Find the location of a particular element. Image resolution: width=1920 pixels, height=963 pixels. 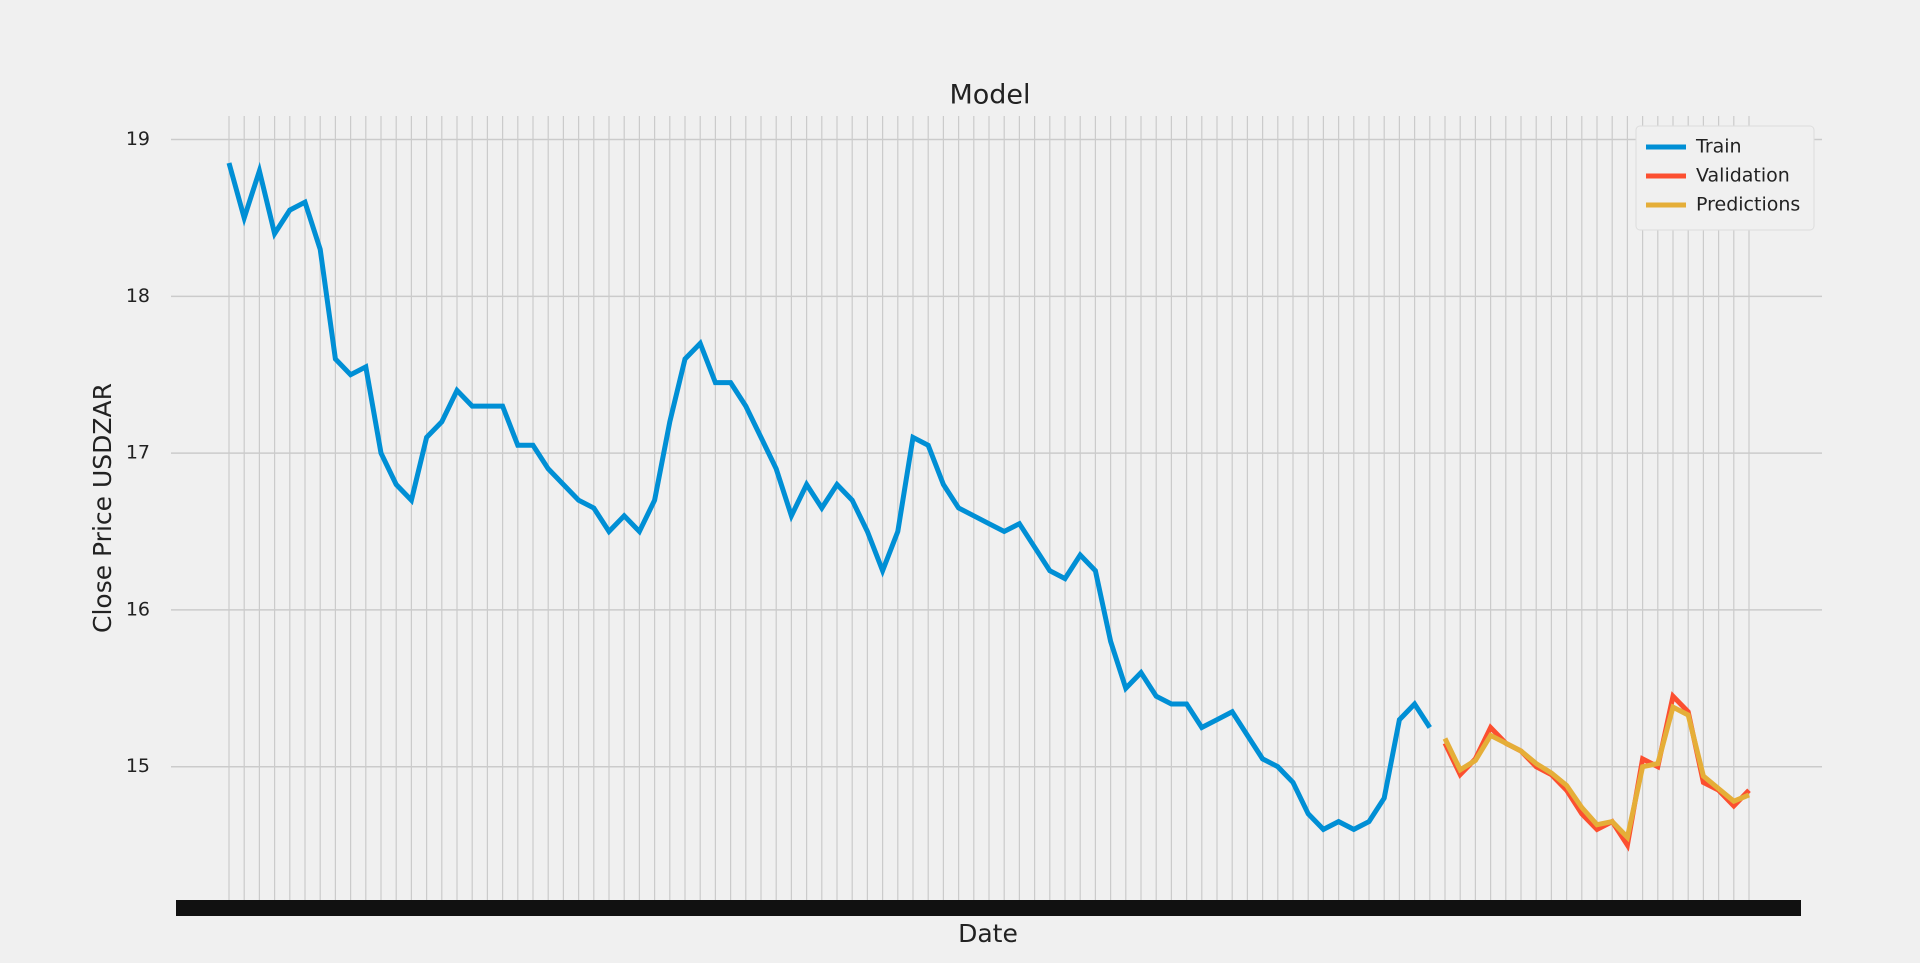

legend-label: Train is located at coordinates (1718, 147).